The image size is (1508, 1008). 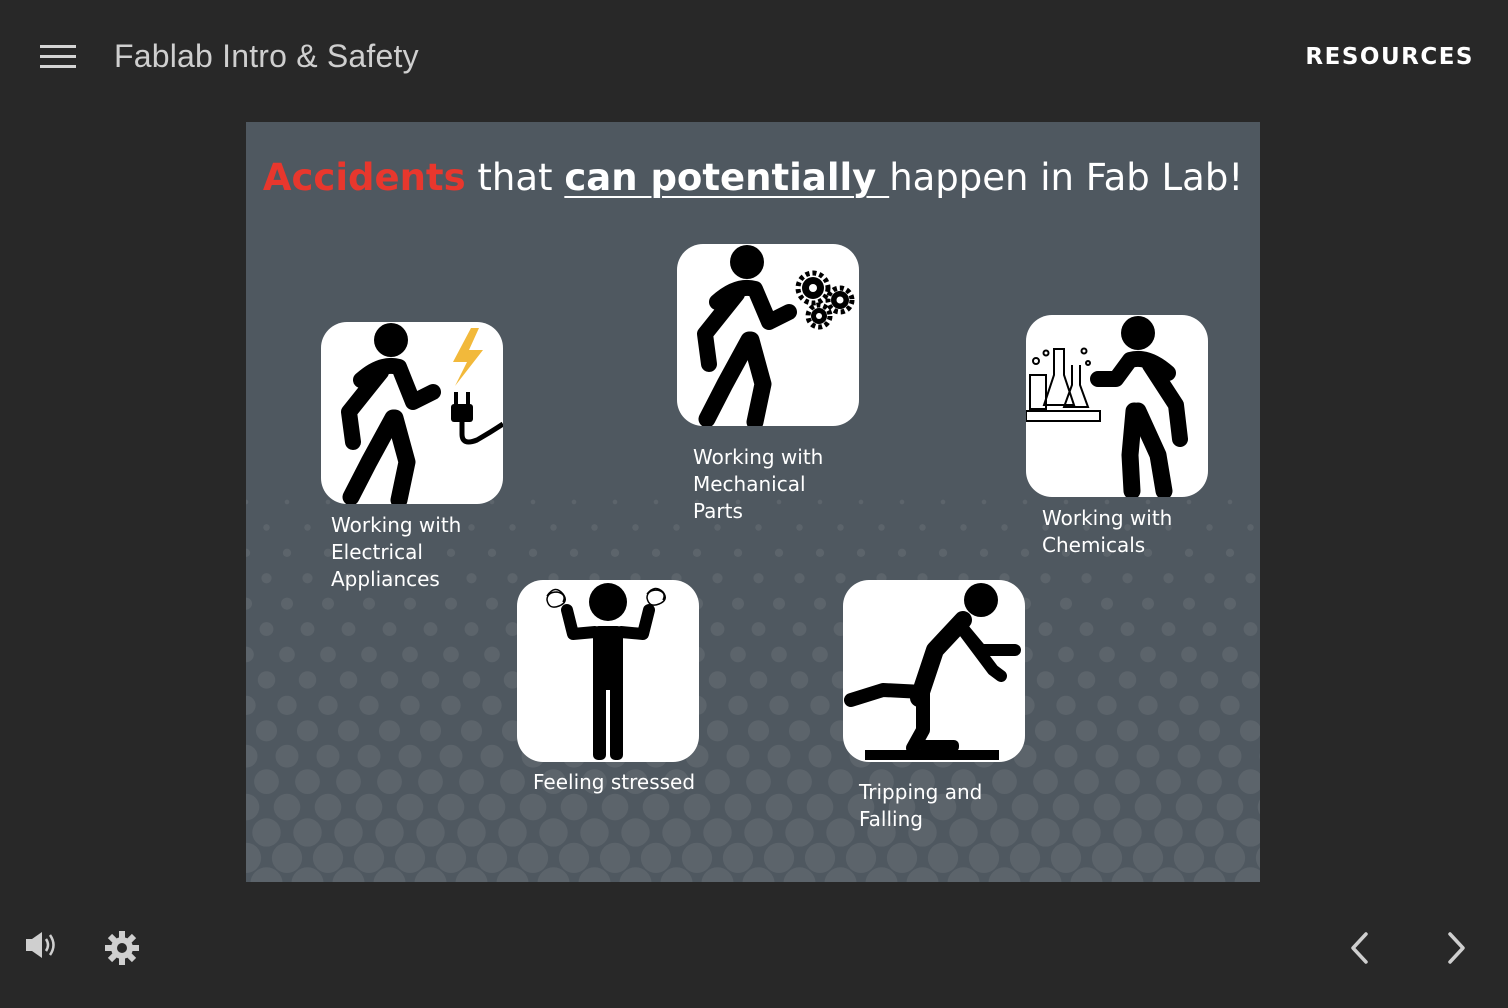 What do you see at coordinates (1107, 532) in the screenshot?
I see `caption-chemicals: Working with Chemicals` at bounding box center [1107, 532].